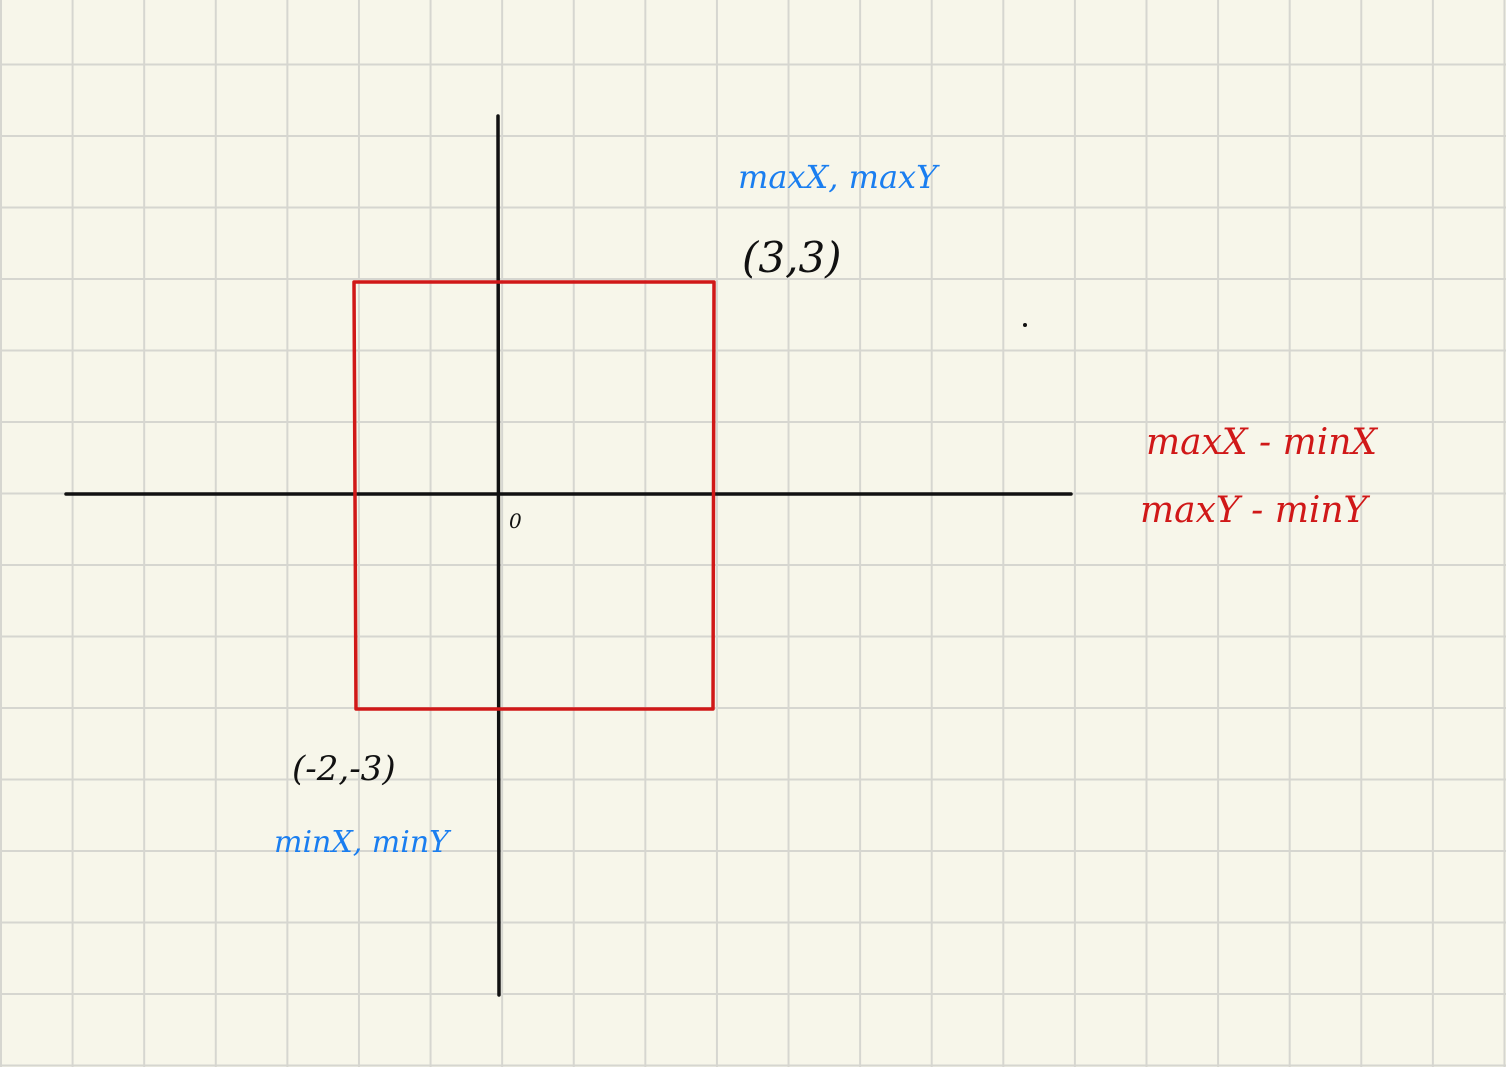  I want to click on bounding-rectangle, so click(534, 495).